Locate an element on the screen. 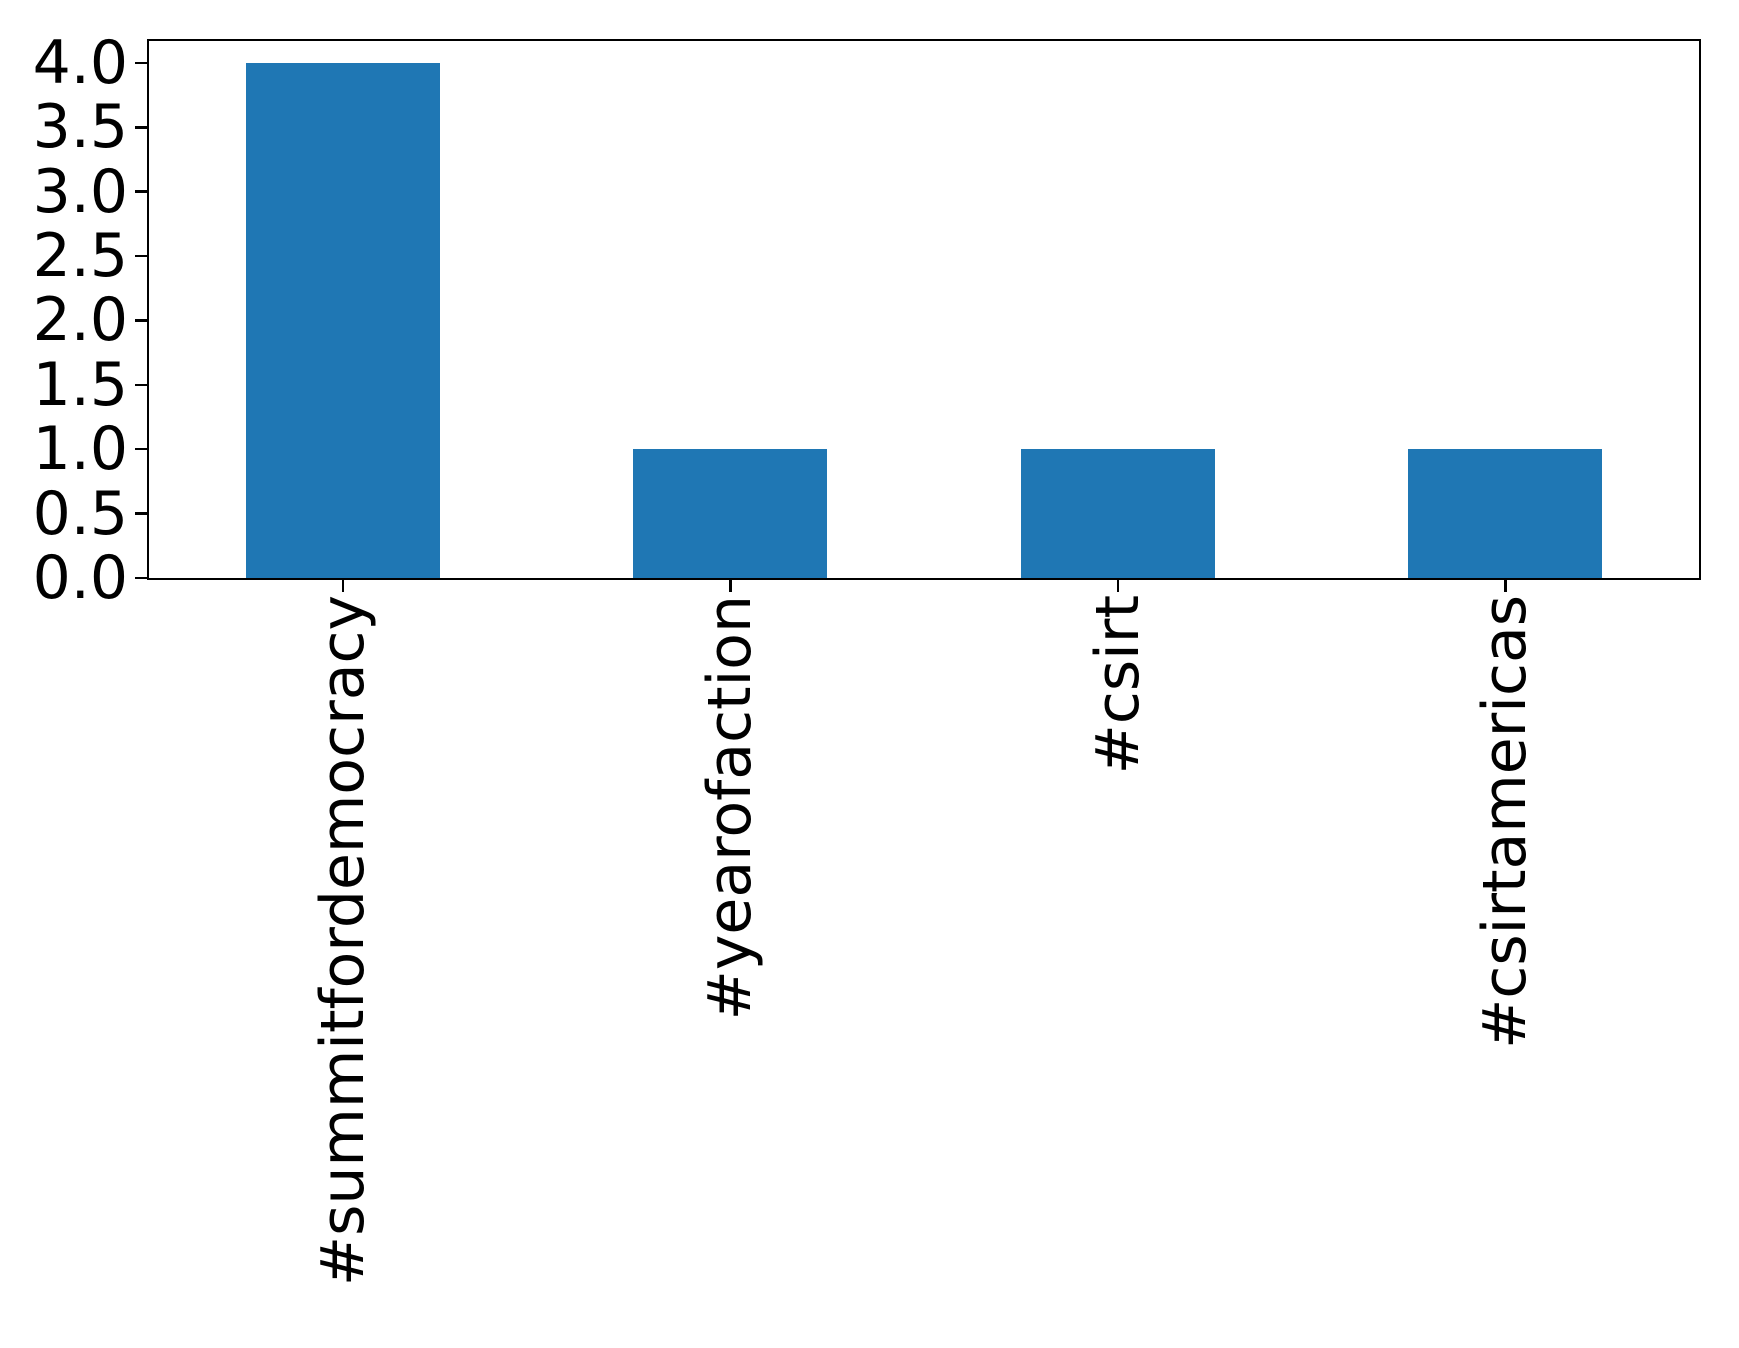 This screenshot has width=1739, height=1348. x-tick-label: #yearofaction is located at coordinates (730, 808).